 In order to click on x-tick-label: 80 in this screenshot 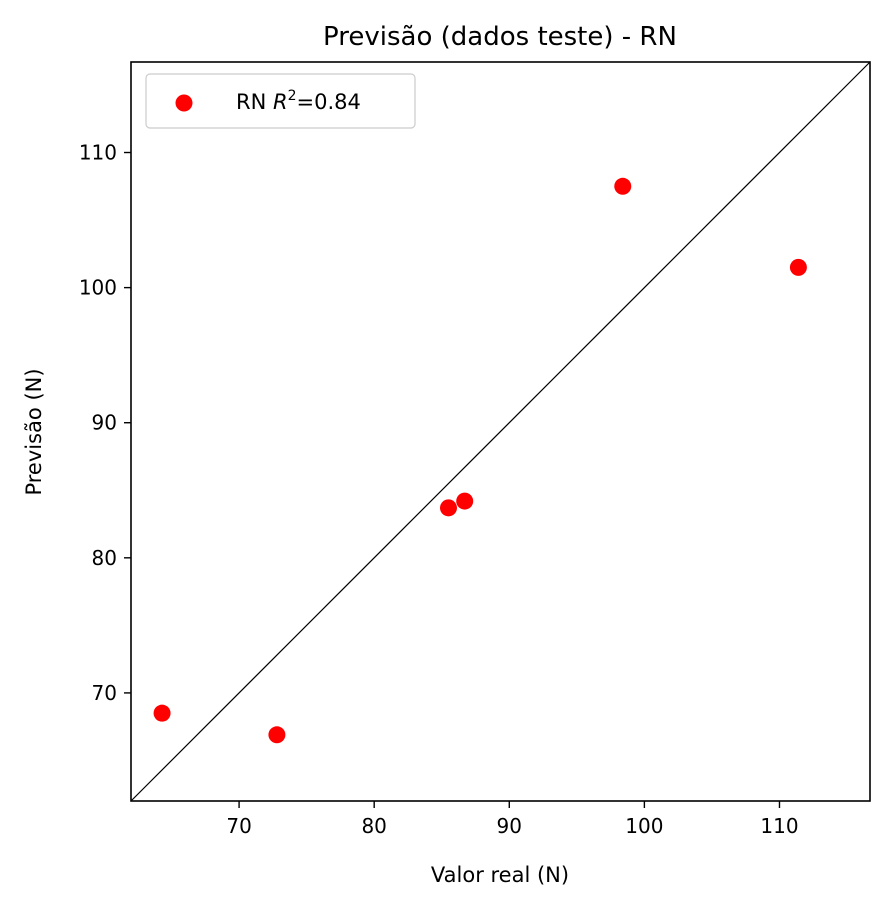, I will do `click(373, 826)`.